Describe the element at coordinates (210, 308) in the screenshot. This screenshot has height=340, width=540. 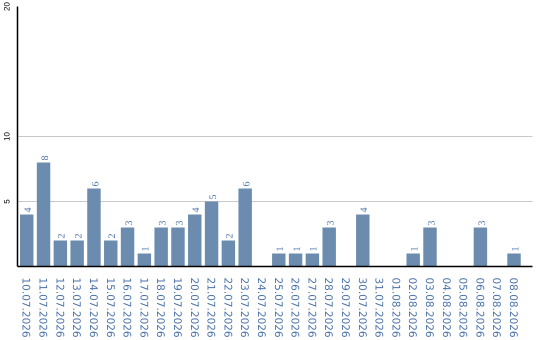
I see `x-tick-label: 21.07.2026` at that location.